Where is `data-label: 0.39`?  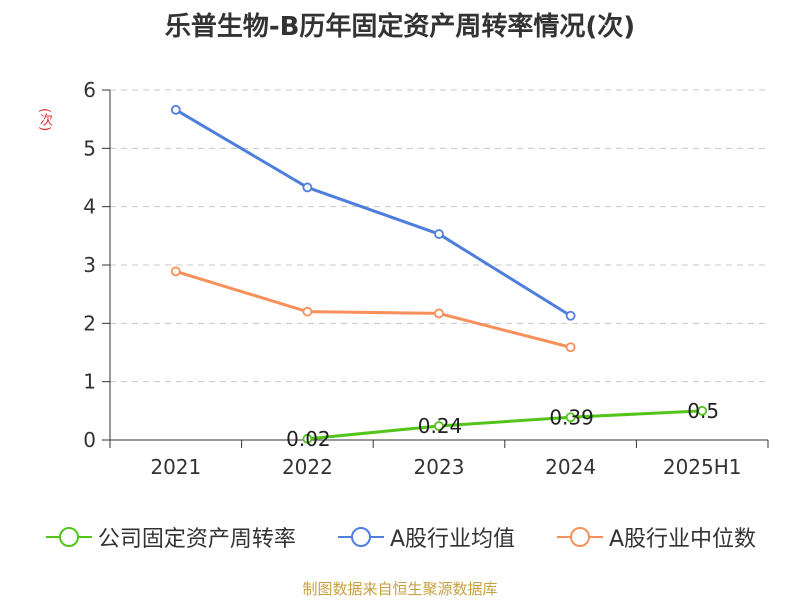 data-label: 0.39 is located at coordinates (571, 417).